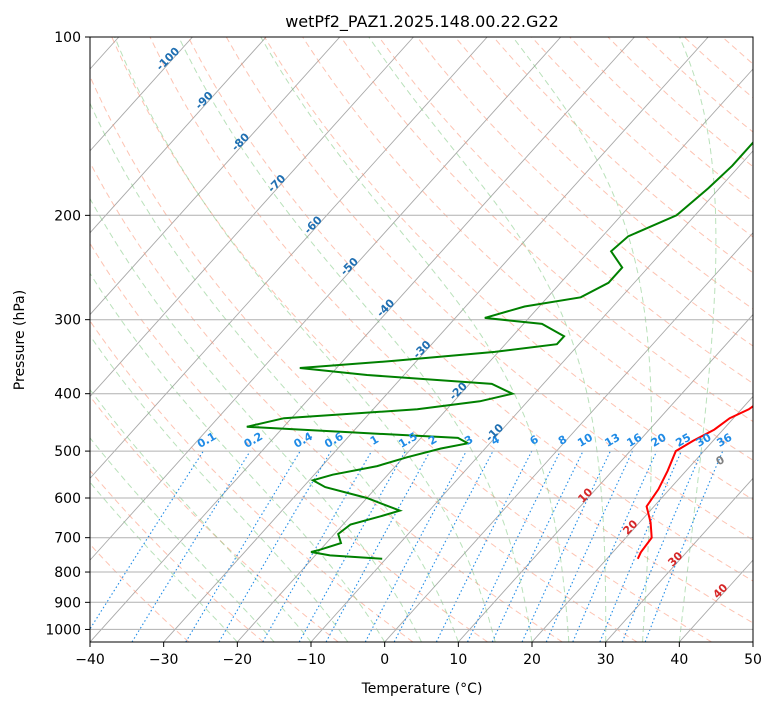 This screenshot has height=708, width=775. I want to click on x-tick-label: −10, so click(311, 660).